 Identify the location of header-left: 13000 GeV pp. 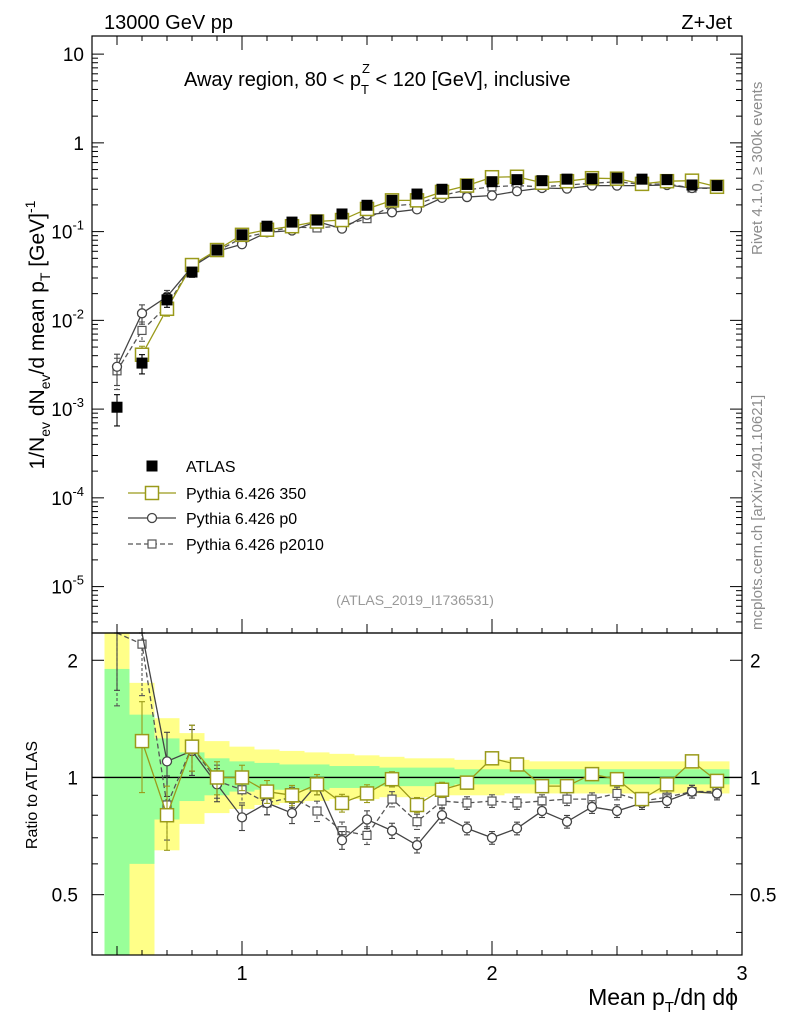
(168, 23).